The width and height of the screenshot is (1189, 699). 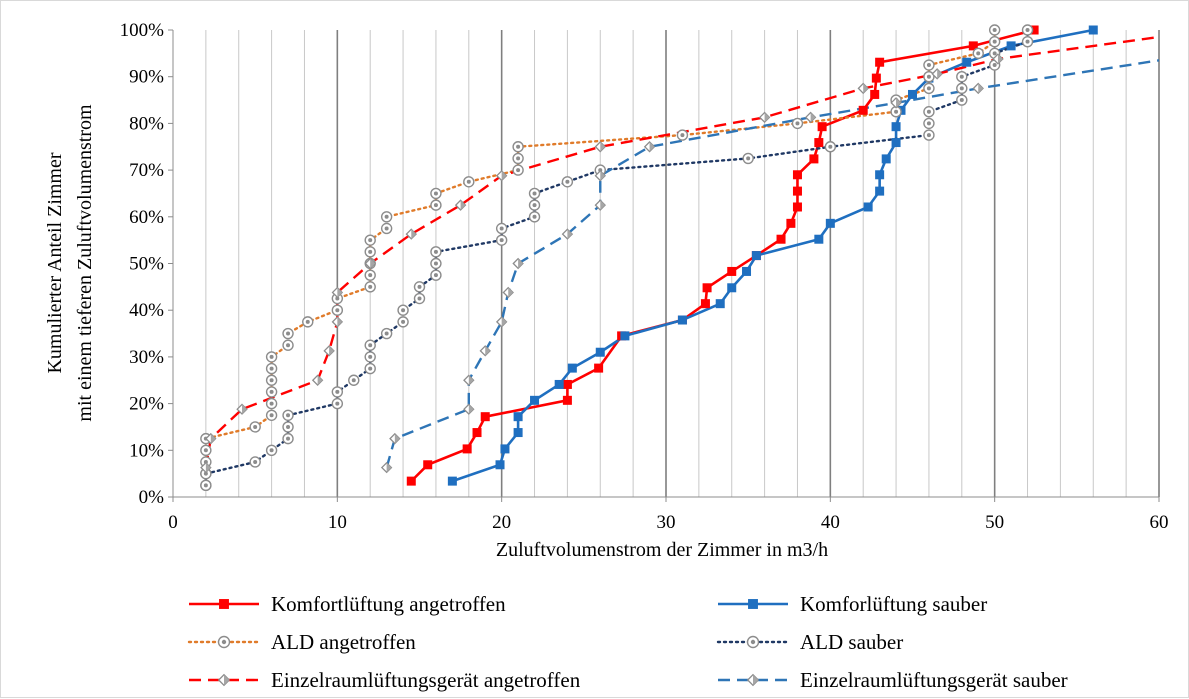 What do you see at coordinates (809, 642) in the screenshot?
I see `legend-item-4: ALD sauber` at bounding box center [809, 642].